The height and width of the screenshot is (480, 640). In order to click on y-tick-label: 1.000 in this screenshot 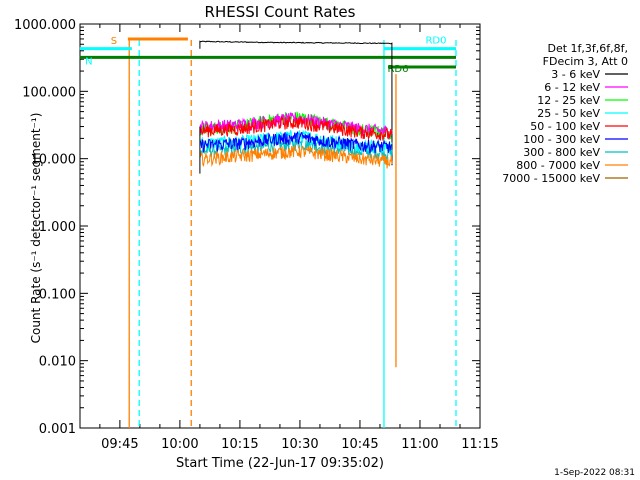, I will do `click(57, 227)`.